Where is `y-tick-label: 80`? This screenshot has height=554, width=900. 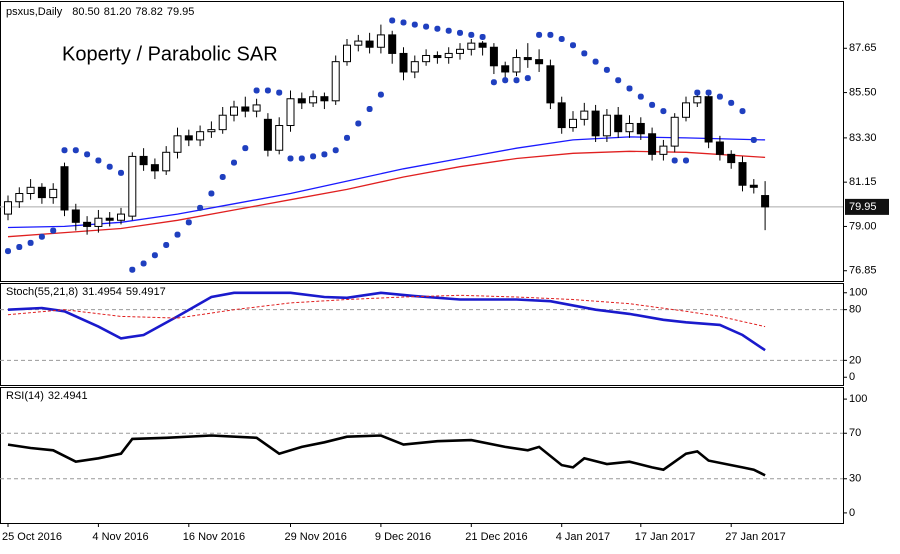 y-tick-label: 80 is located at coordinates (855, 310).